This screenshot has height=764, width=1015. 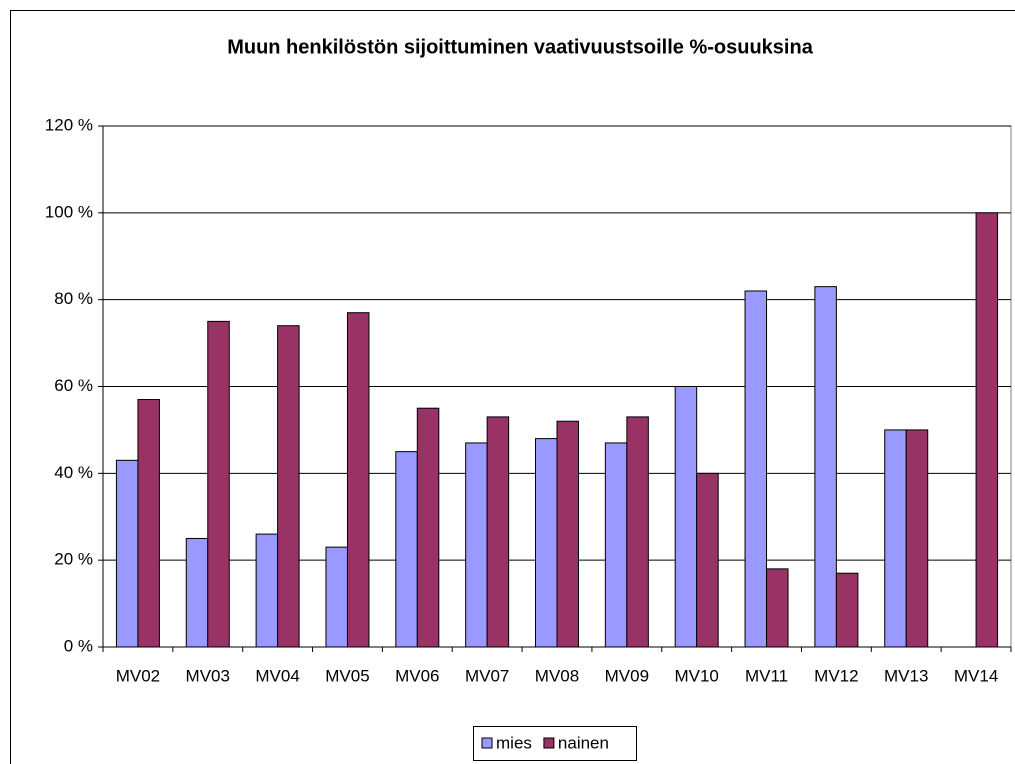 I want to click on x-tick-label: MV13, so click(x=906, y=675).